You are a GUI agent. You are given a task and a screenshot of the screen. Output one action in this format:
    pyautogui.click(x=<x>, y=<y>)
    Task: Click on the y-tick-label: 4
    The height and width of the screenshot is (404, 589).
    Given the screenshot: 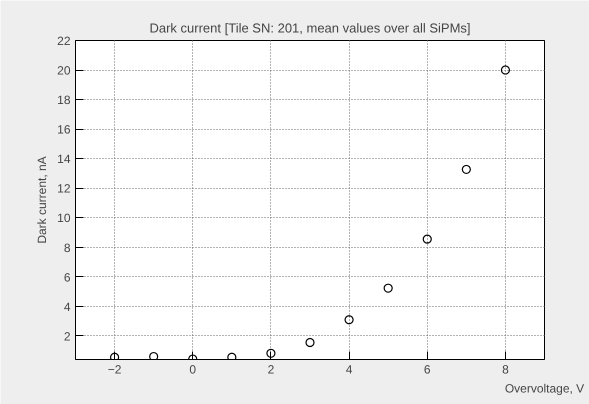 What is the action you would take?
    pyautogui.click(x=67, y=307)
    